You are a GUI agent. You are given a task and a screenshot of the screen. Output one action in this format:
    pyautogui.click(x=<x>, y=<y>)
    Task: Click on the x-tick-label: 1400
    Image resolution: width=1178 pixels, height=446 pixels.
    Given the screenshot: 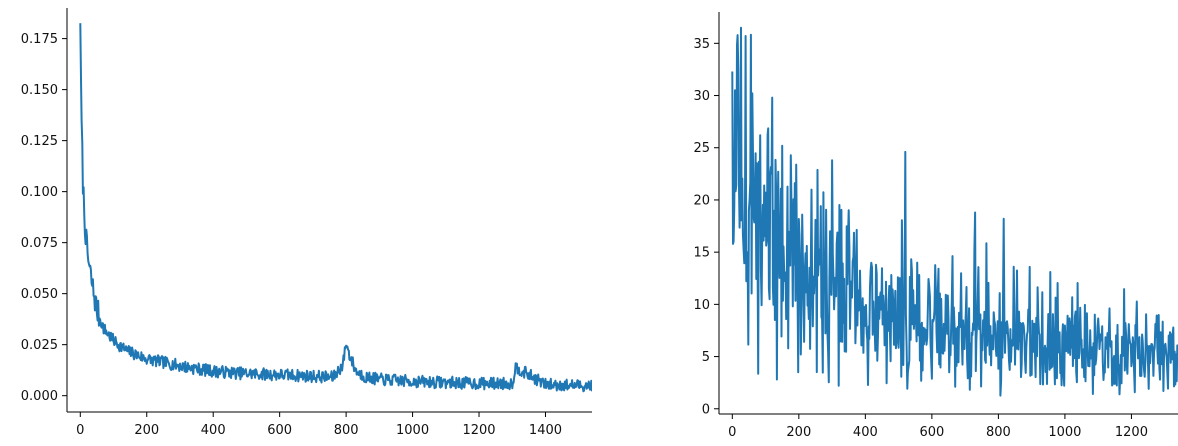 What is the action you would take?
    pyautogui.click(x=545, y=430)
    